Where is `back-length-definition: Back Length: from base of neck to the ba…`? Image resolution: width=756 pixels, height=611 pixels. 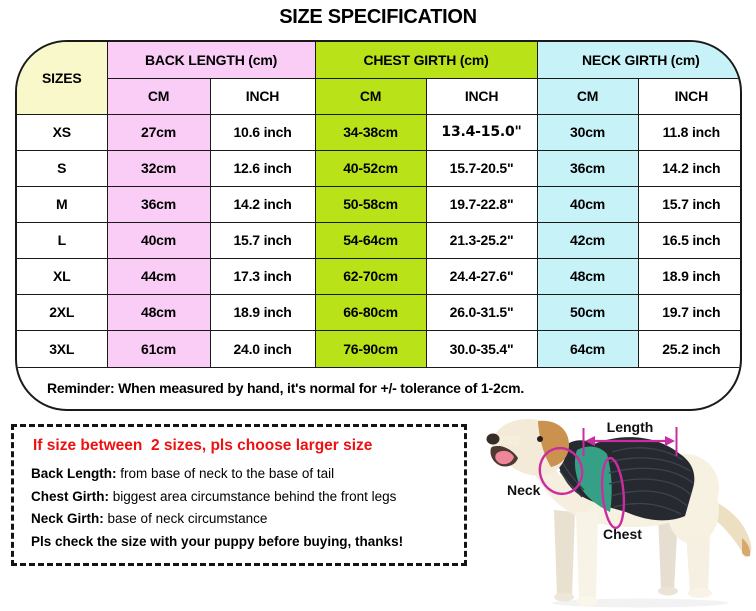 back-length-definition: Back Length: from base of neck to the ba… is located at coordinates (242, 473).